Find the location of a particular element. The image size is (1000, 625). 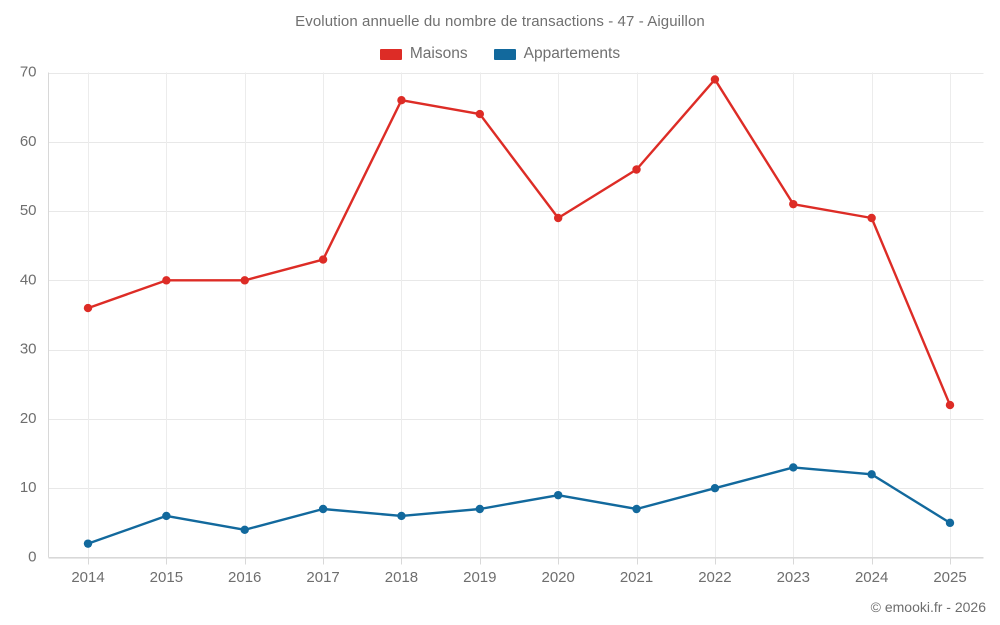

legend-label-appartements: Appartements is located at coordinates (572, 53).